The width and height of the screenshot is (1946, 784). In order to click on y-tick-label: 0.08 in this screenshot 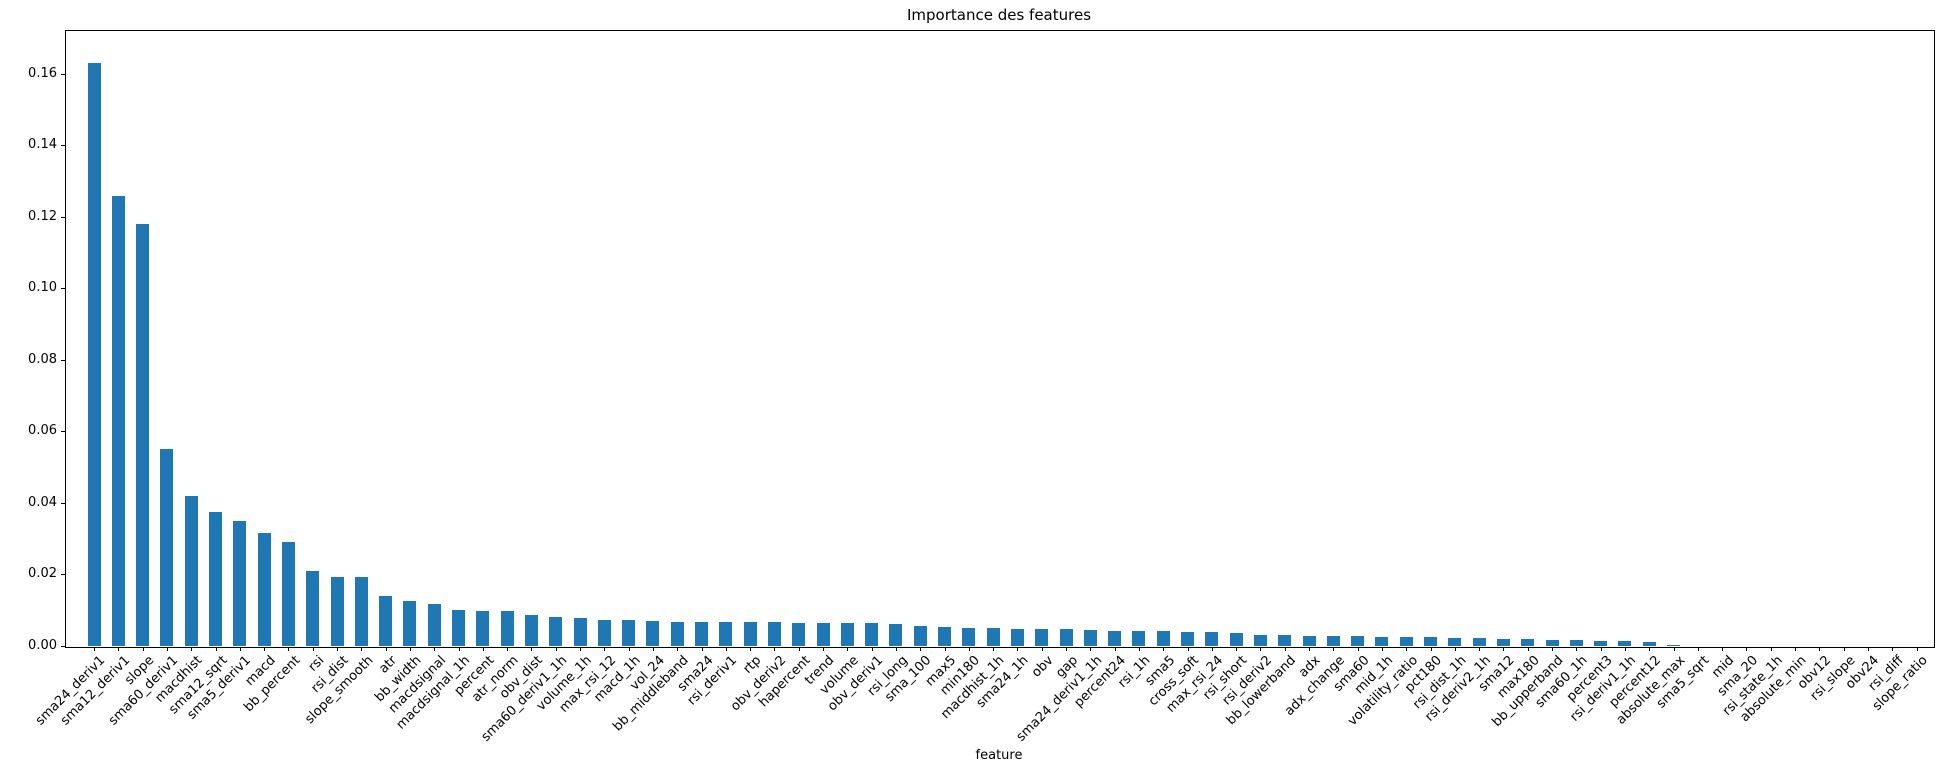, I will do `click(42, 359)`.